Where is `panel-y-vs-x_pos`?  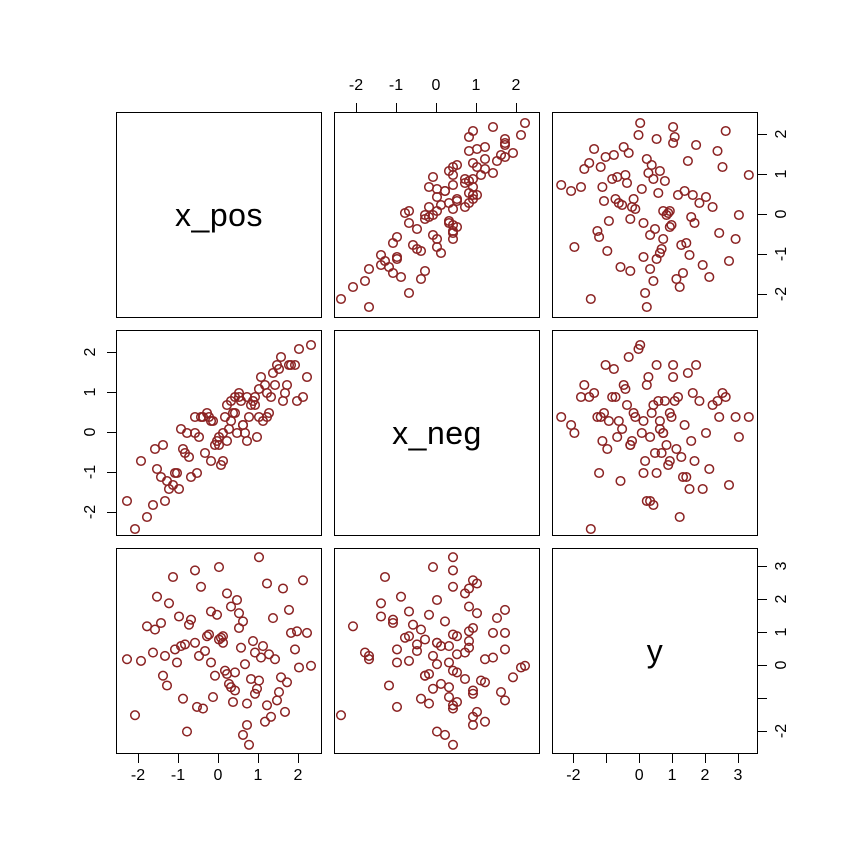 panel-y-vs-x_pos is located at coordinates (219, 651).